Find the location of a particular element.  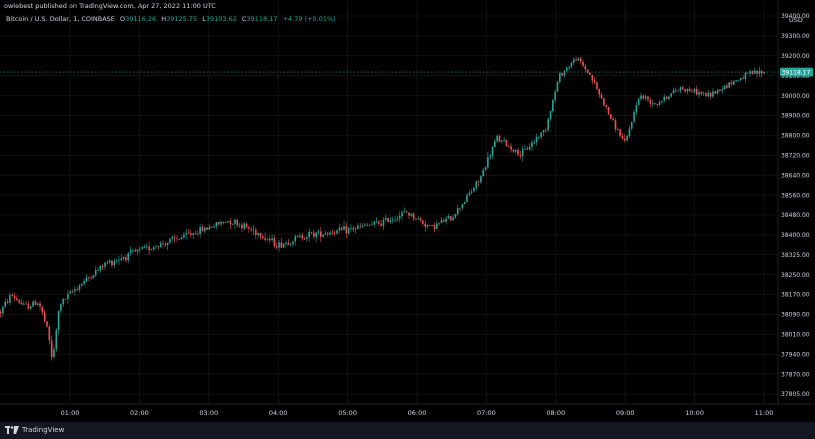

legend-open-label: O is located at coordinates (122, 19).